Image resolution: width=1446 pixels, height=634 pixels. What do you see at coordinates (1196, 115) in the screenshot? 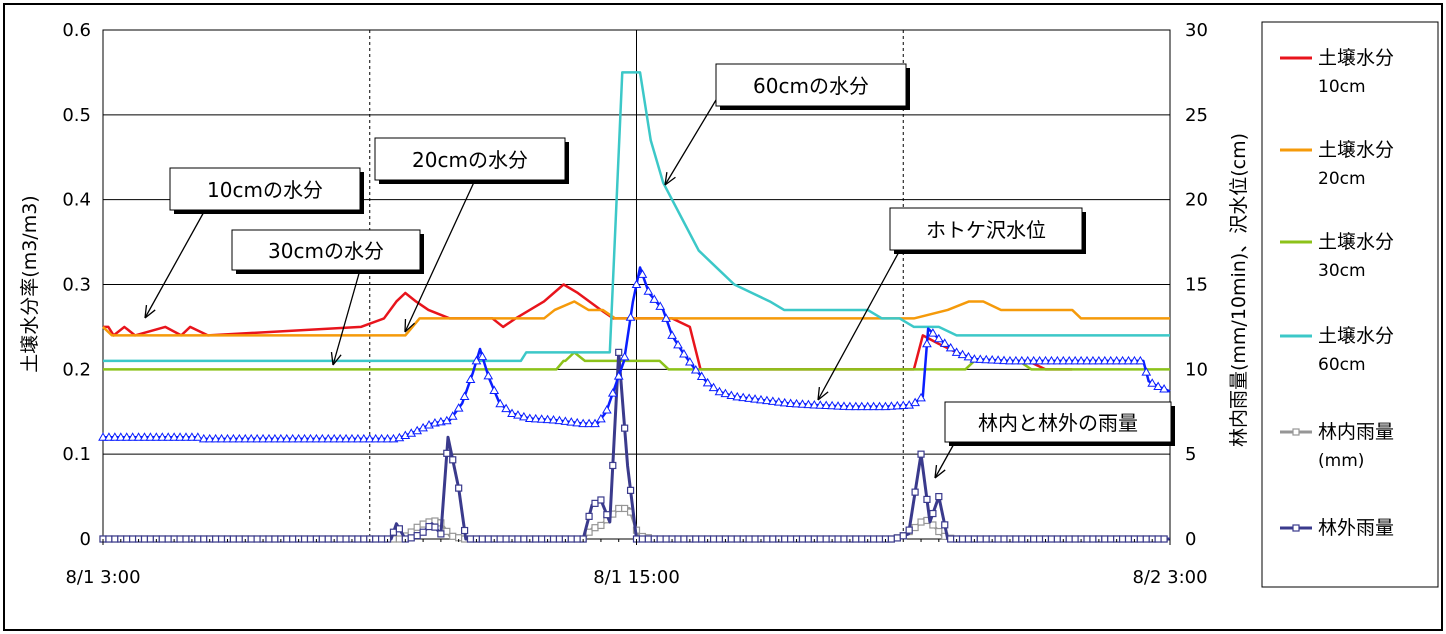
I see `y-right-tick-label: 25` at bounding box center [1196, 115].